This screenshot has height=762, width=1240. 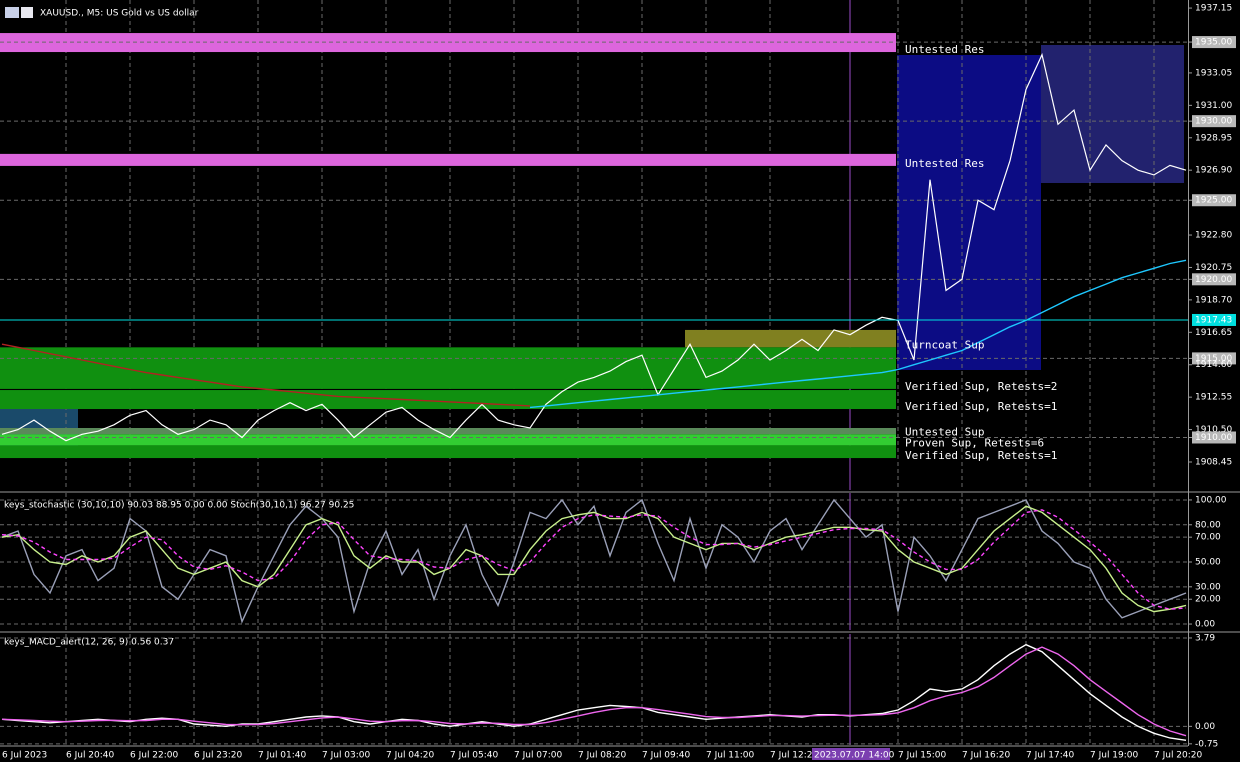 I want to click on price-label-bg, so click(x=1214, y=319).